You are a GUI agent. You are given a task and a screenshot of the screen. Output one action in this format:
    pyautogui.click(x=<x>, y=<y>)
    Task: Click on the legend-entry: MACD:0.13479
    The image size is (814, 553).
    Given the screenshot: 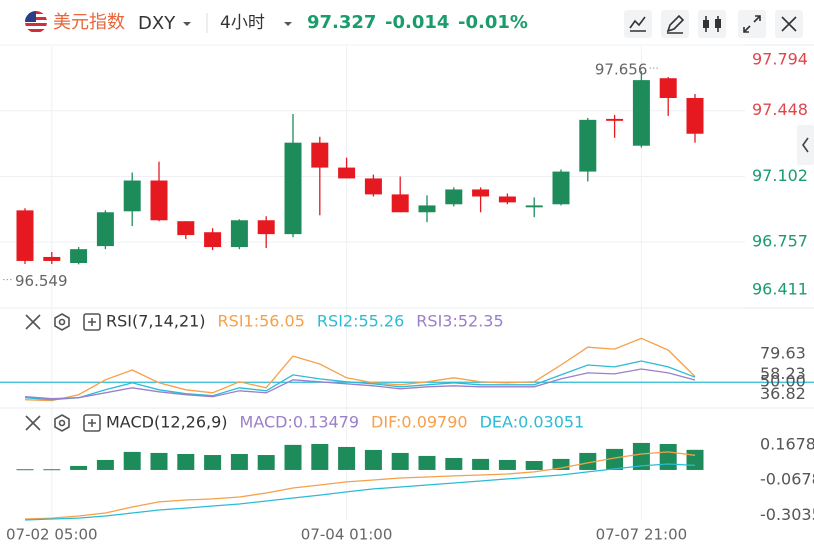 What is the action you would take?
    pyautogui.click(x=300, y=422)
    